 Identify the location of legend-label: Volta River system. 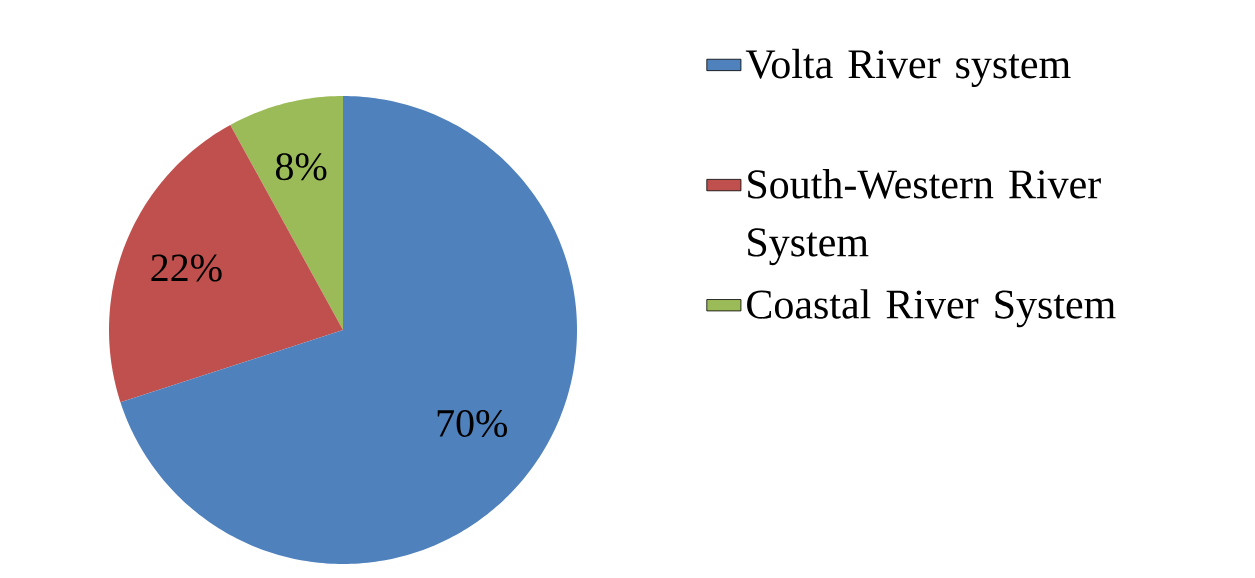
(908, 68).